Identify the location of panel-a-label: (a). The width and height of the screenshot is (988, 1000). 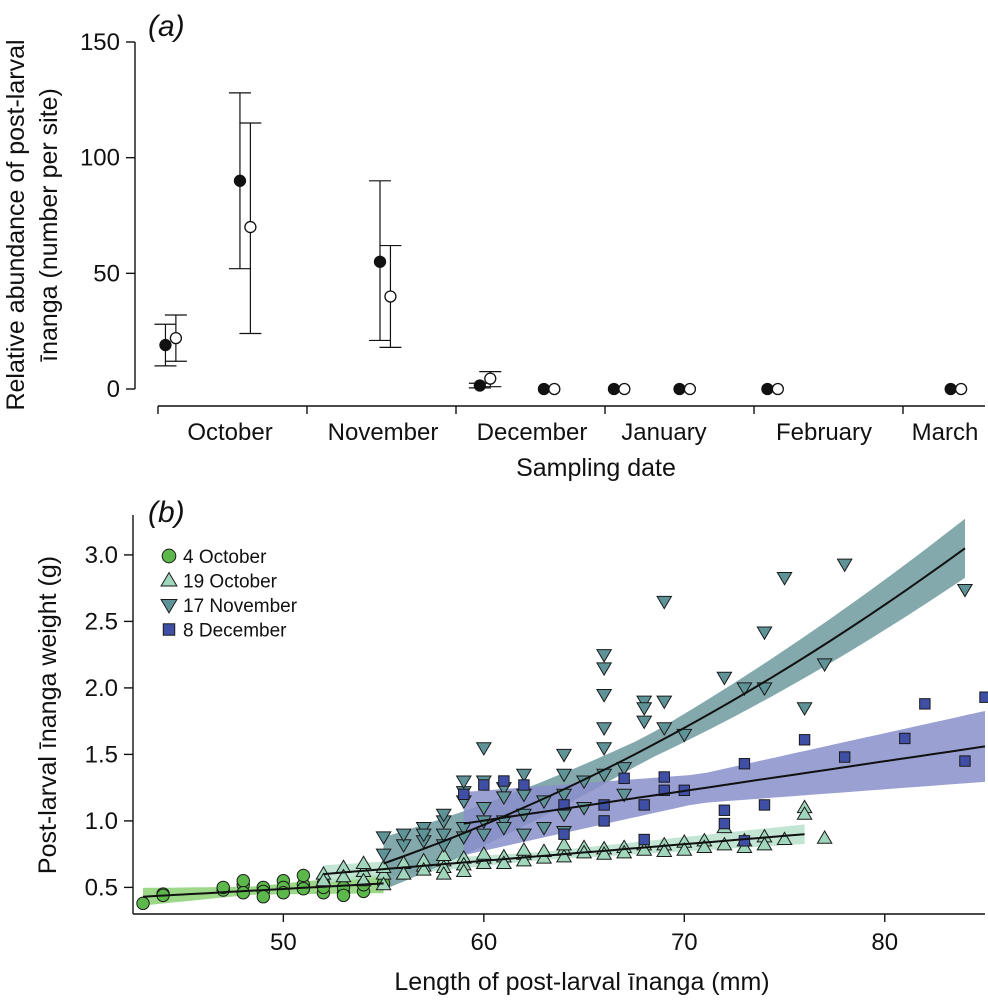
(166, 26).